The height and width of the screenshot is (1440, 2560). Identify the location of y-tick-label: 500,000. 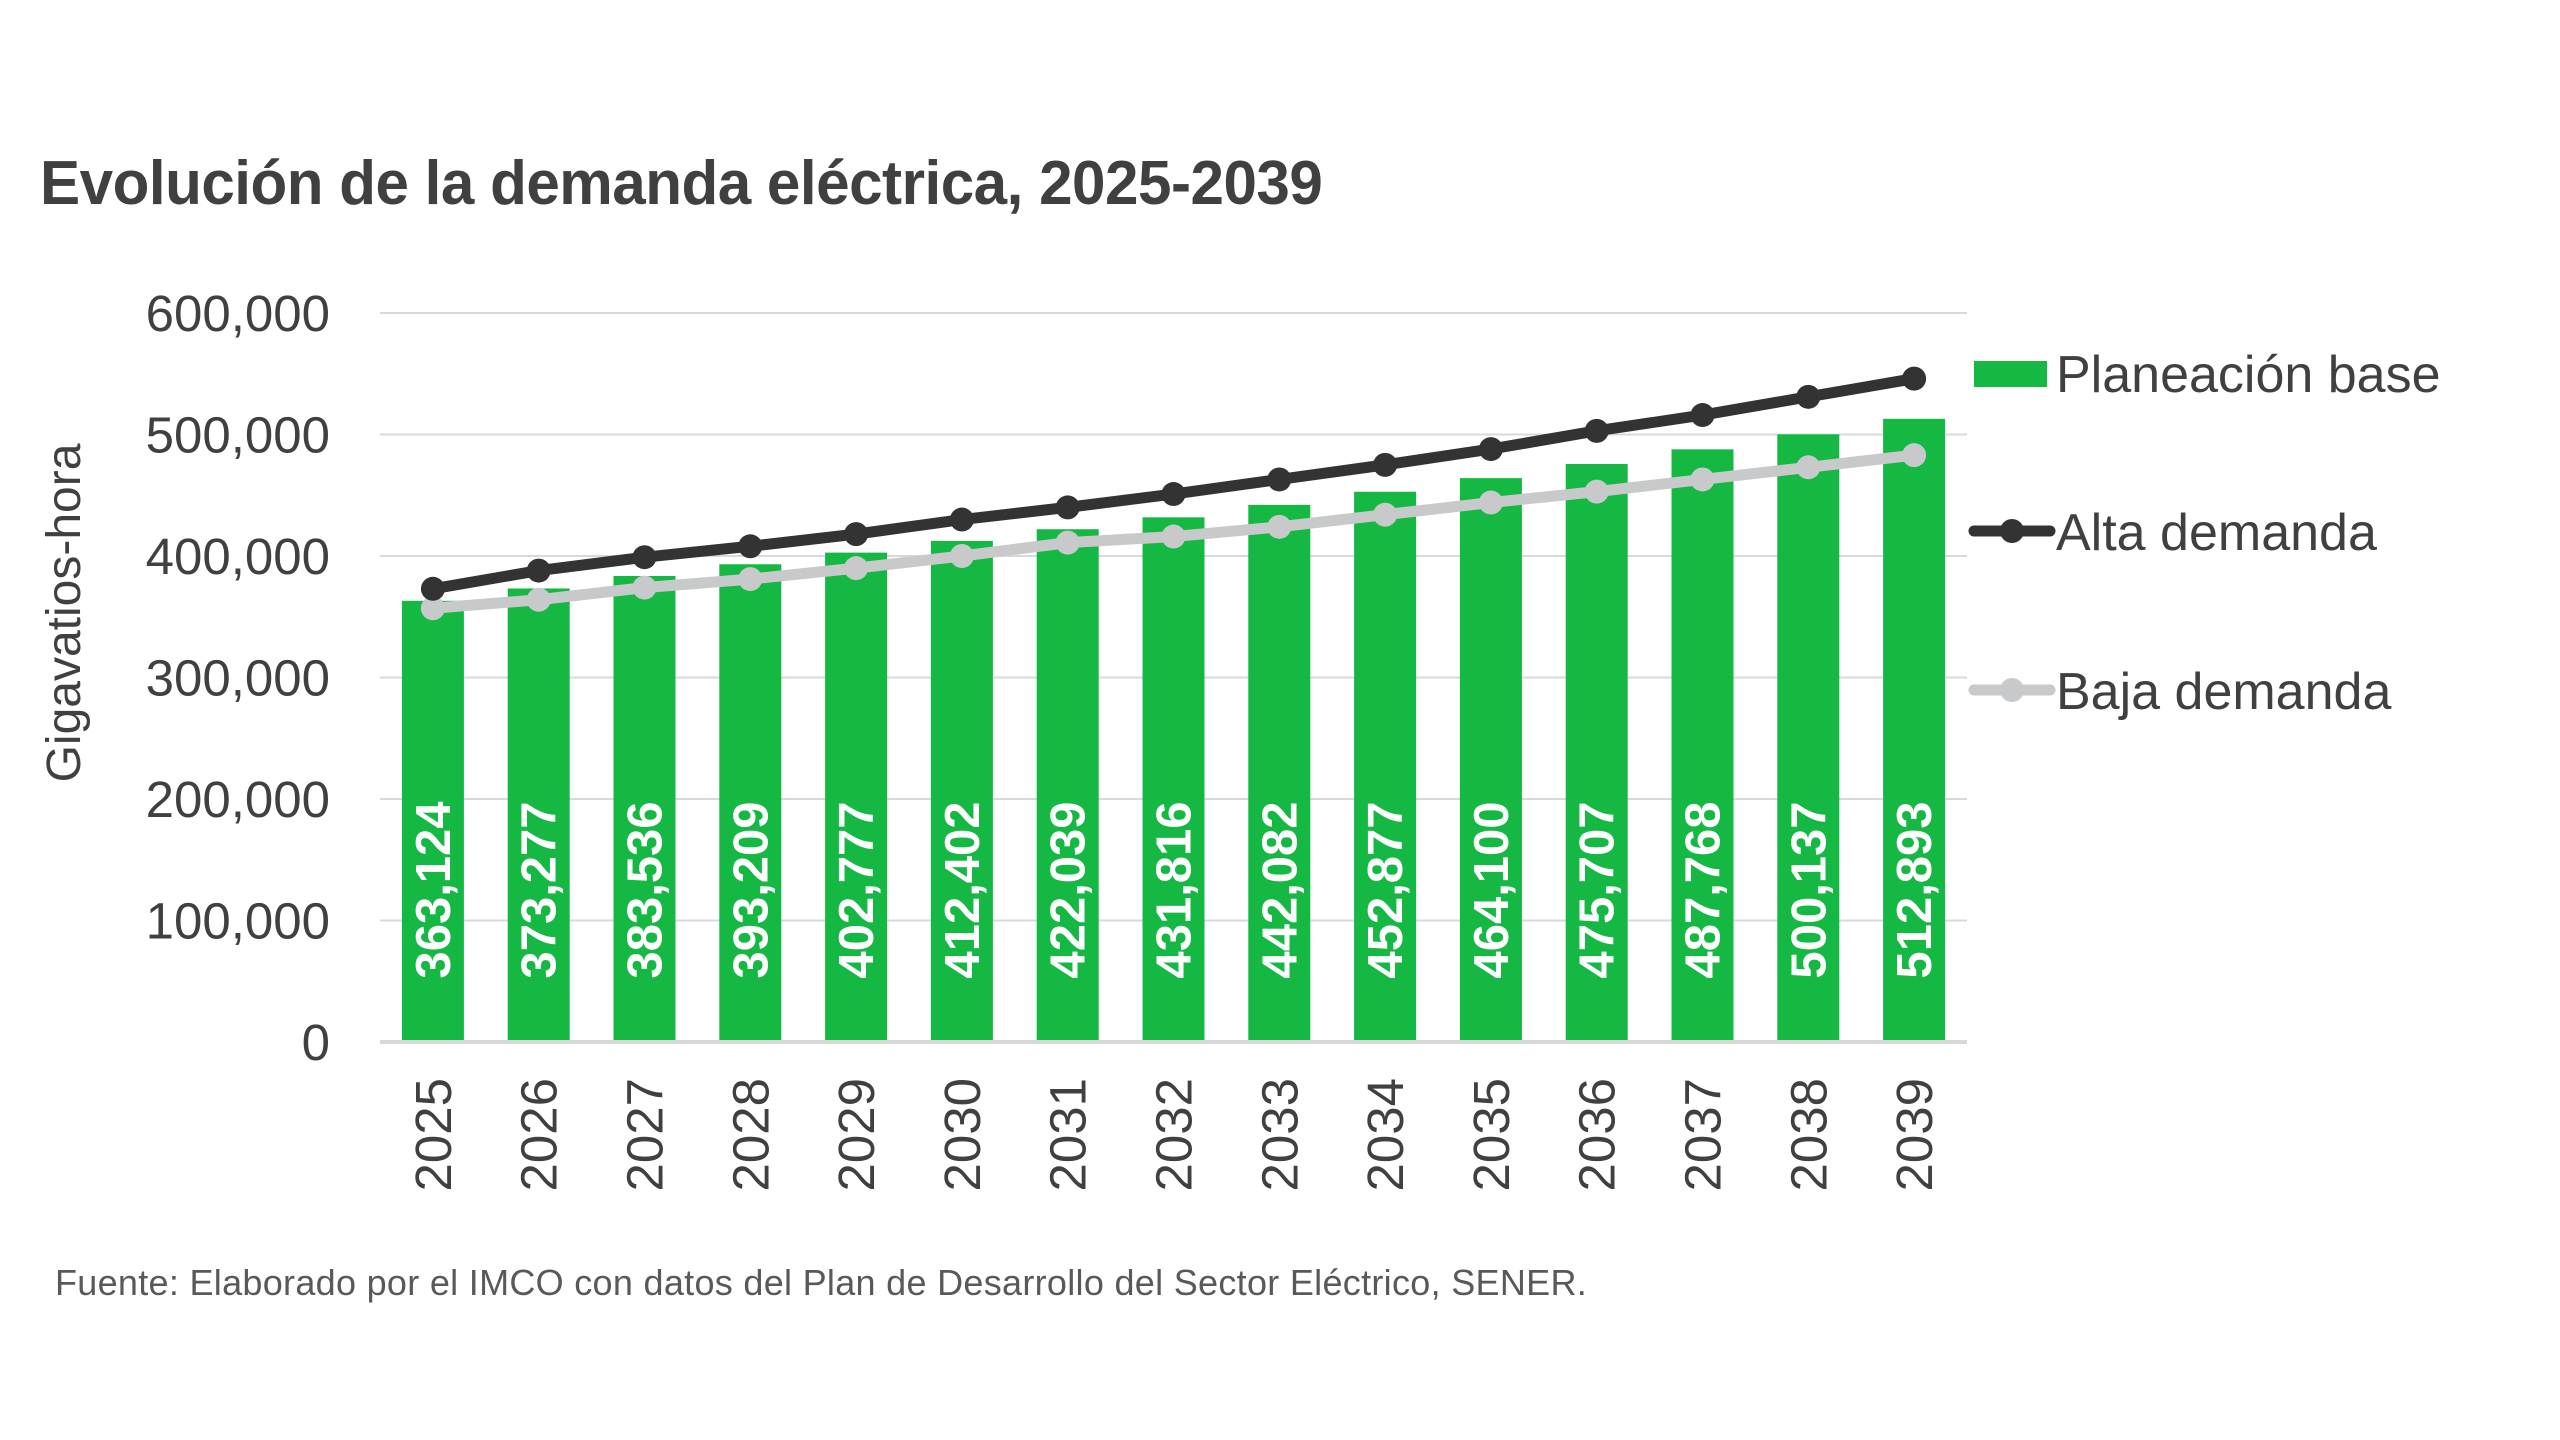
(238, 435).